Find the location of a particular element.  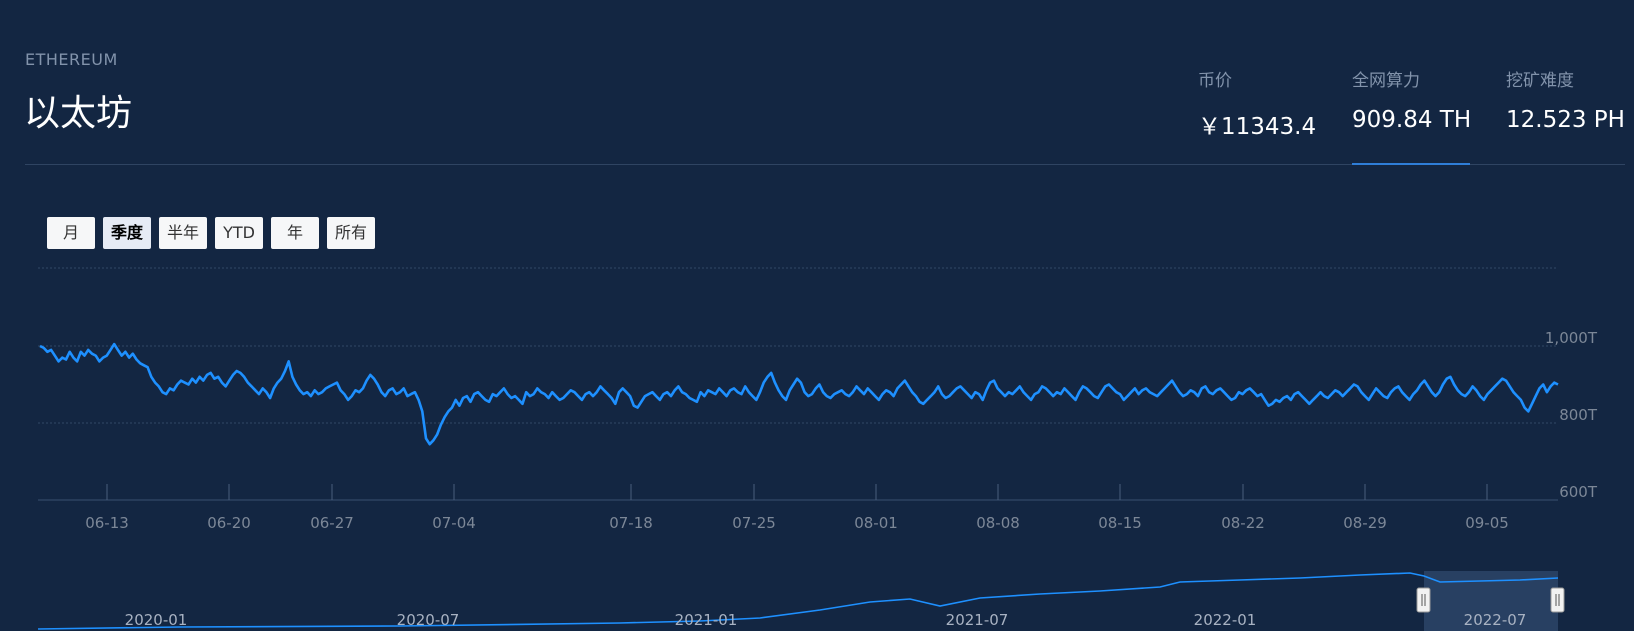

range-button-all: 所有 is located at coordinates (351, 233).